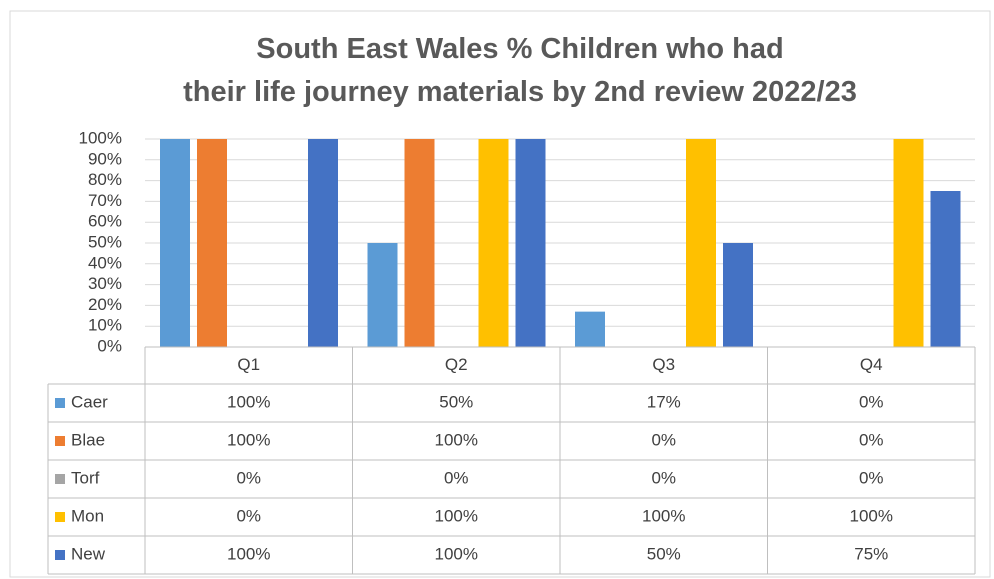 This screenshot has width=994, height=579. I want to click on y-tick-label: 90%, so click(105, 158).